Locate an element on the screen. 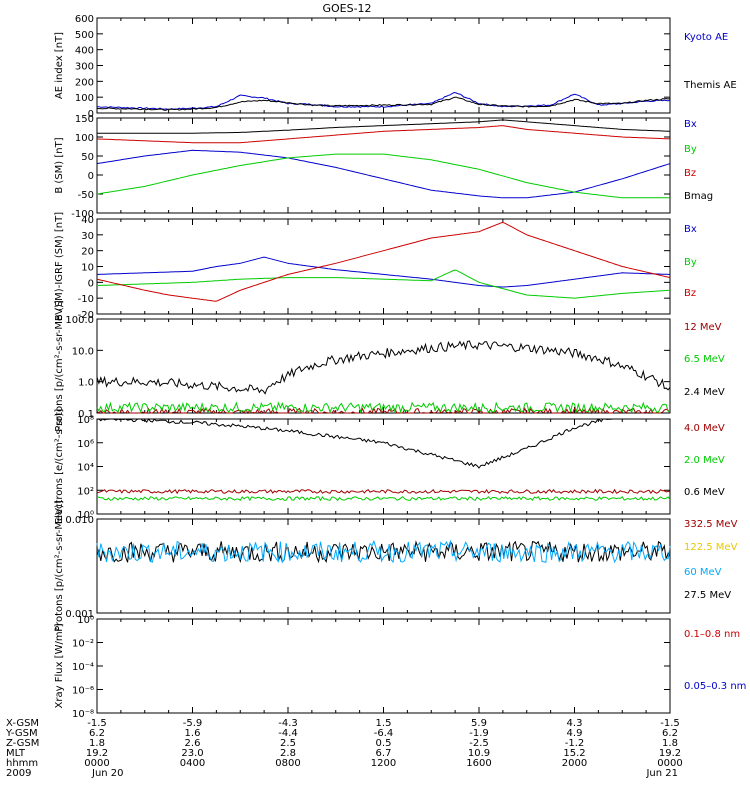 The height and width of the screenshot is (800, 750). x-axis-value: 15.2 is located at coordinates (574, 753).